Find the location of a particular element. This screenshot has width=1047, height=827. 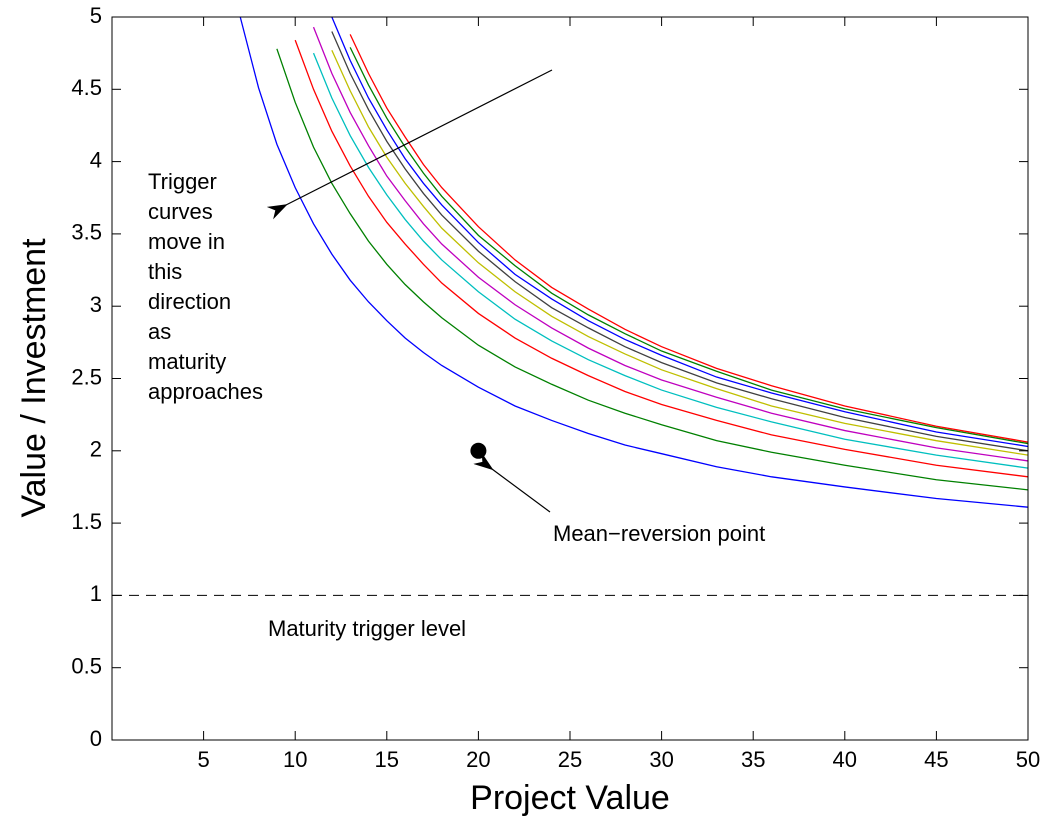

annotation-line: curves is located at coordinates (180, 211).